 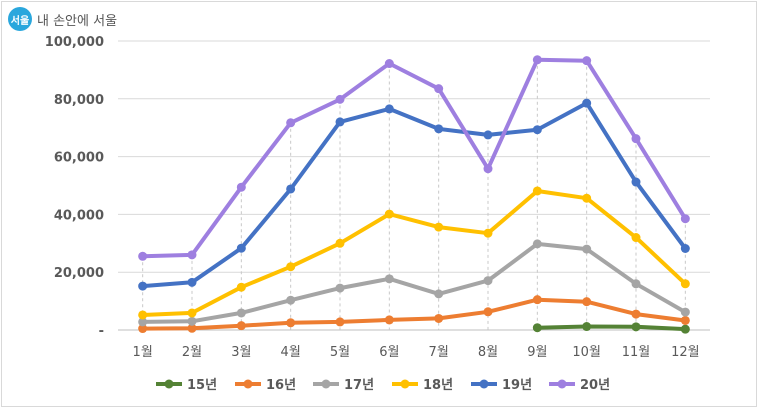 What do you see at coordinates (143, 352) in the screenshot?
I see `x-tick-label: 1월` at bounding box center [143, 352].